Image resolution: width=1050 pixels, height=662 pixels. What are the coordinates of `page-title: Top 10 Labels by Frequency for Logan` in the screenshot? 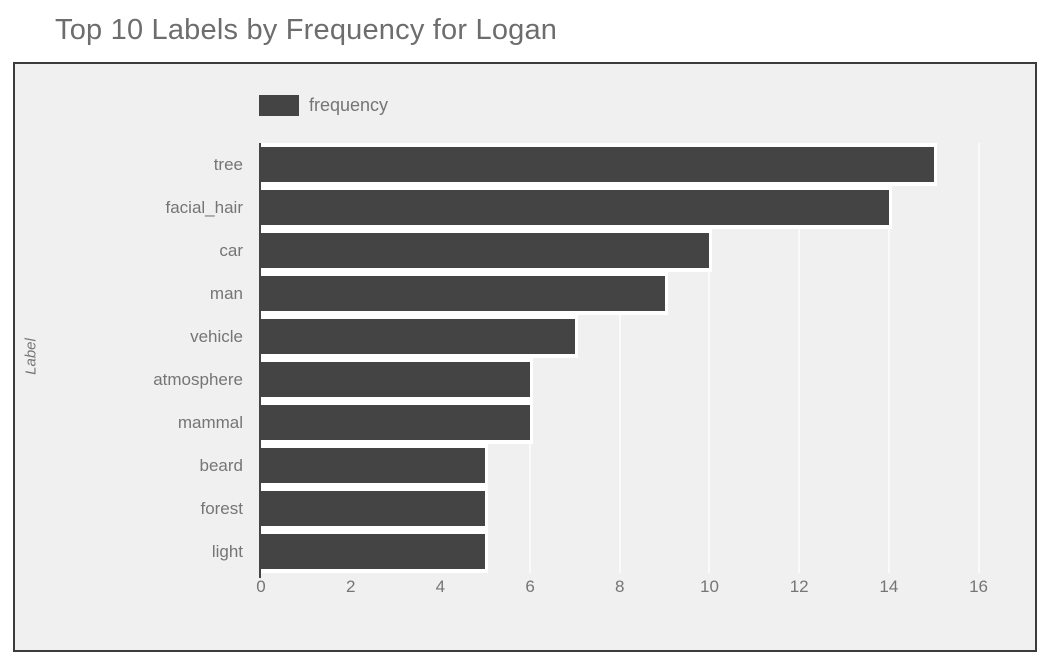 It's located at (306, 30).